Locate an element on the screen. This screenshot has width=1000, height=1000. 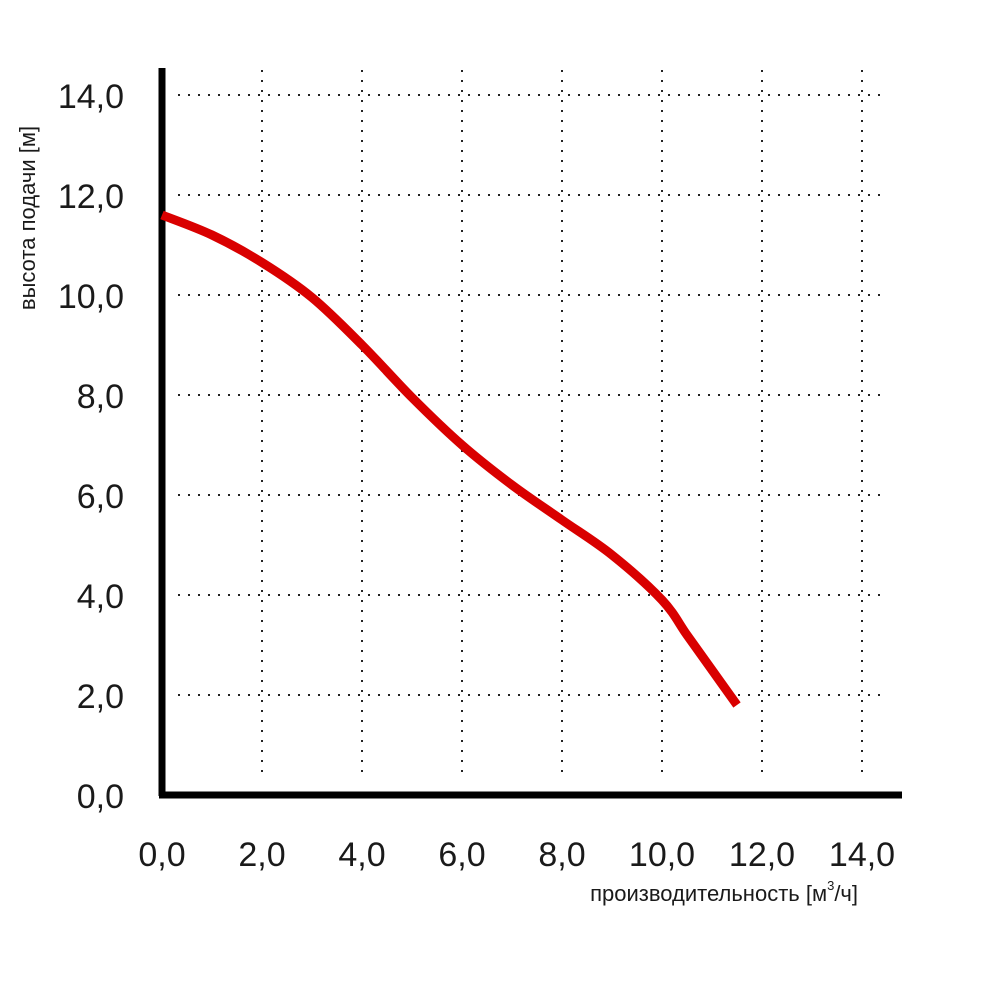
x-axis-title: производительность [м3/ч] is located at coordinates (724, 892).